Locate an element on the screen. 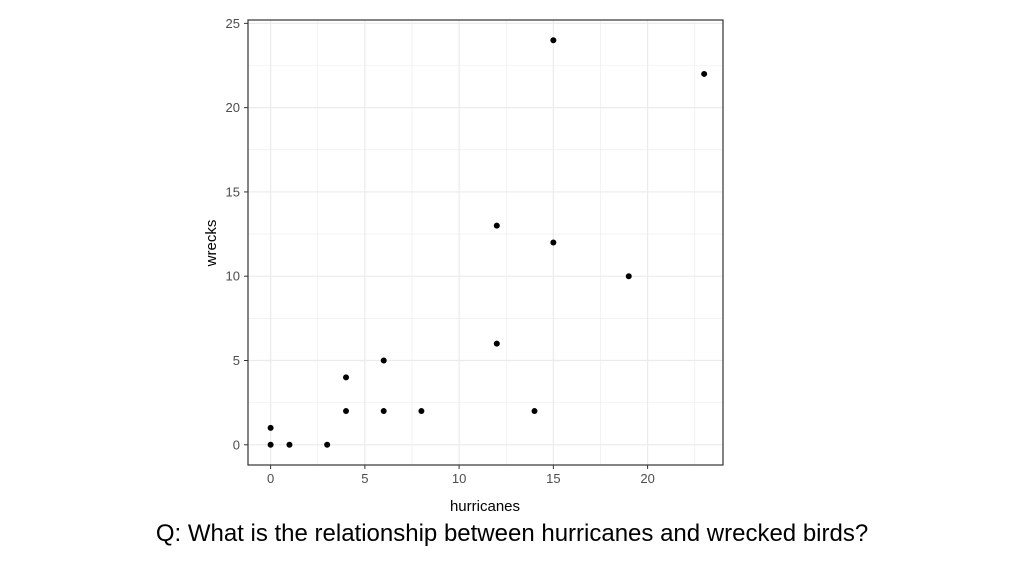  x-axis-ticks: 0 5 10 15 20 is located at coordinates (461, 475).